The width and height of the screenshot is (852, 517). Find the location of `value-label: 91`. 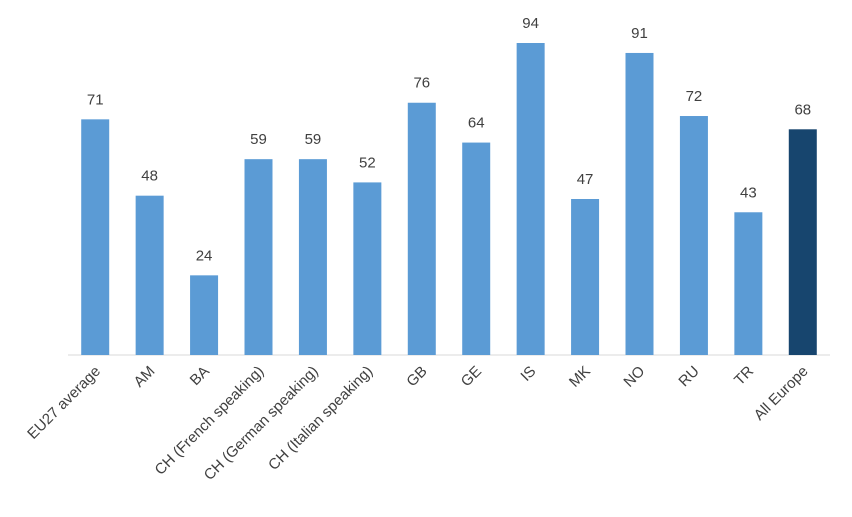

value-label: 91 is located at coordinates (639, 33).